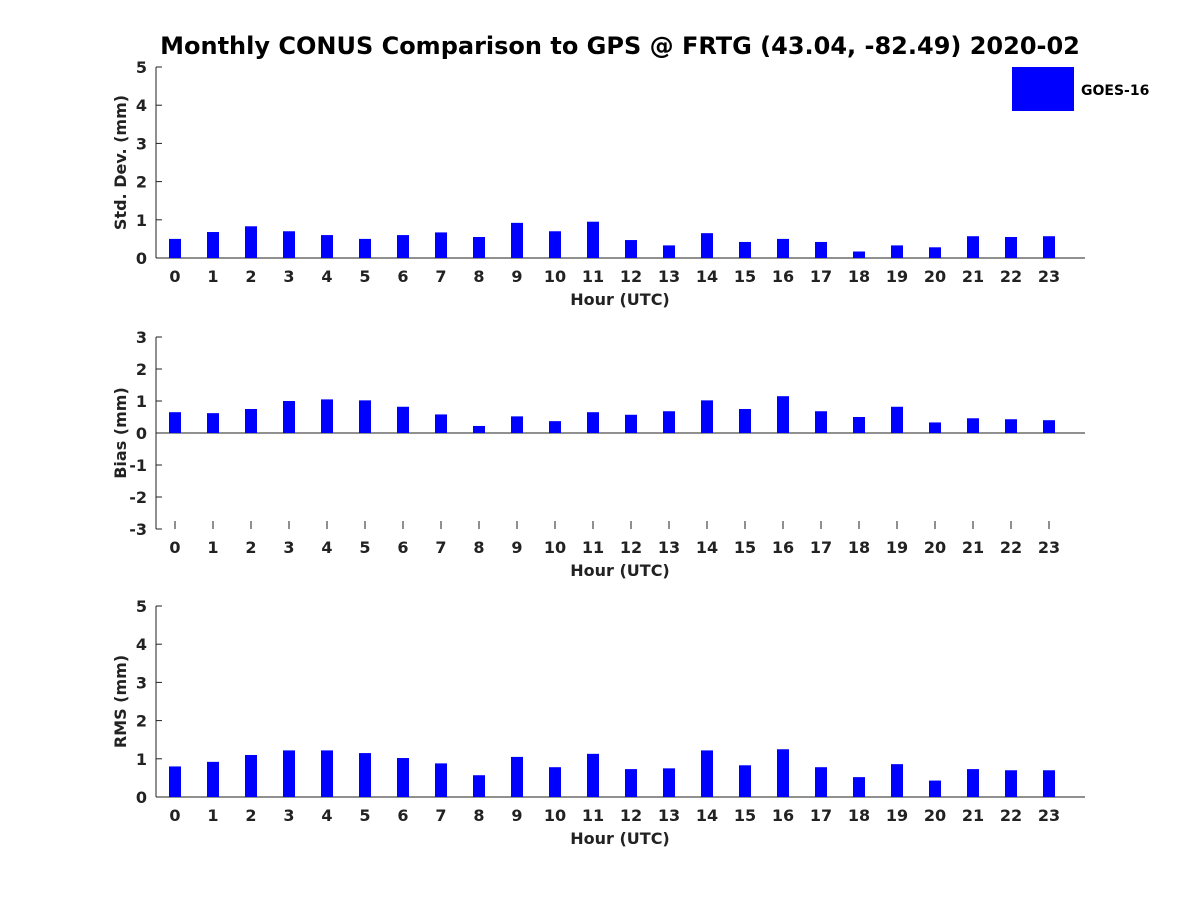  I want to click on rms-x-tick-label: 0, so click(174, 815).